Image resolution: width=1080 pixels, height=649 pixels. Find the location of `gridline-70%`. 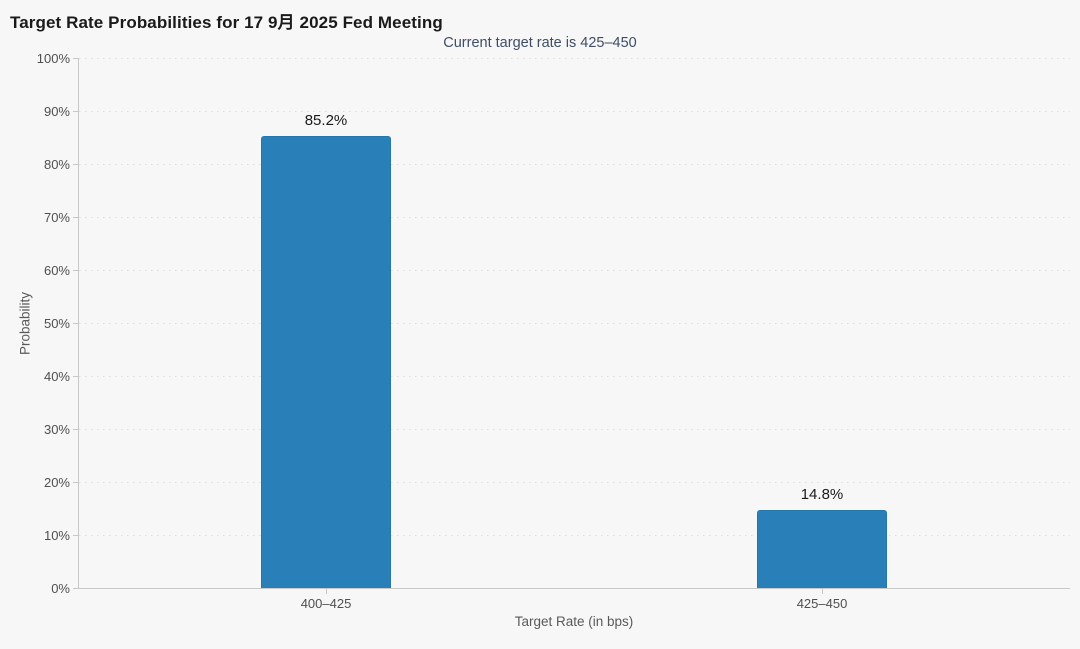

gridline-70% is located at coordinates (574, 217).